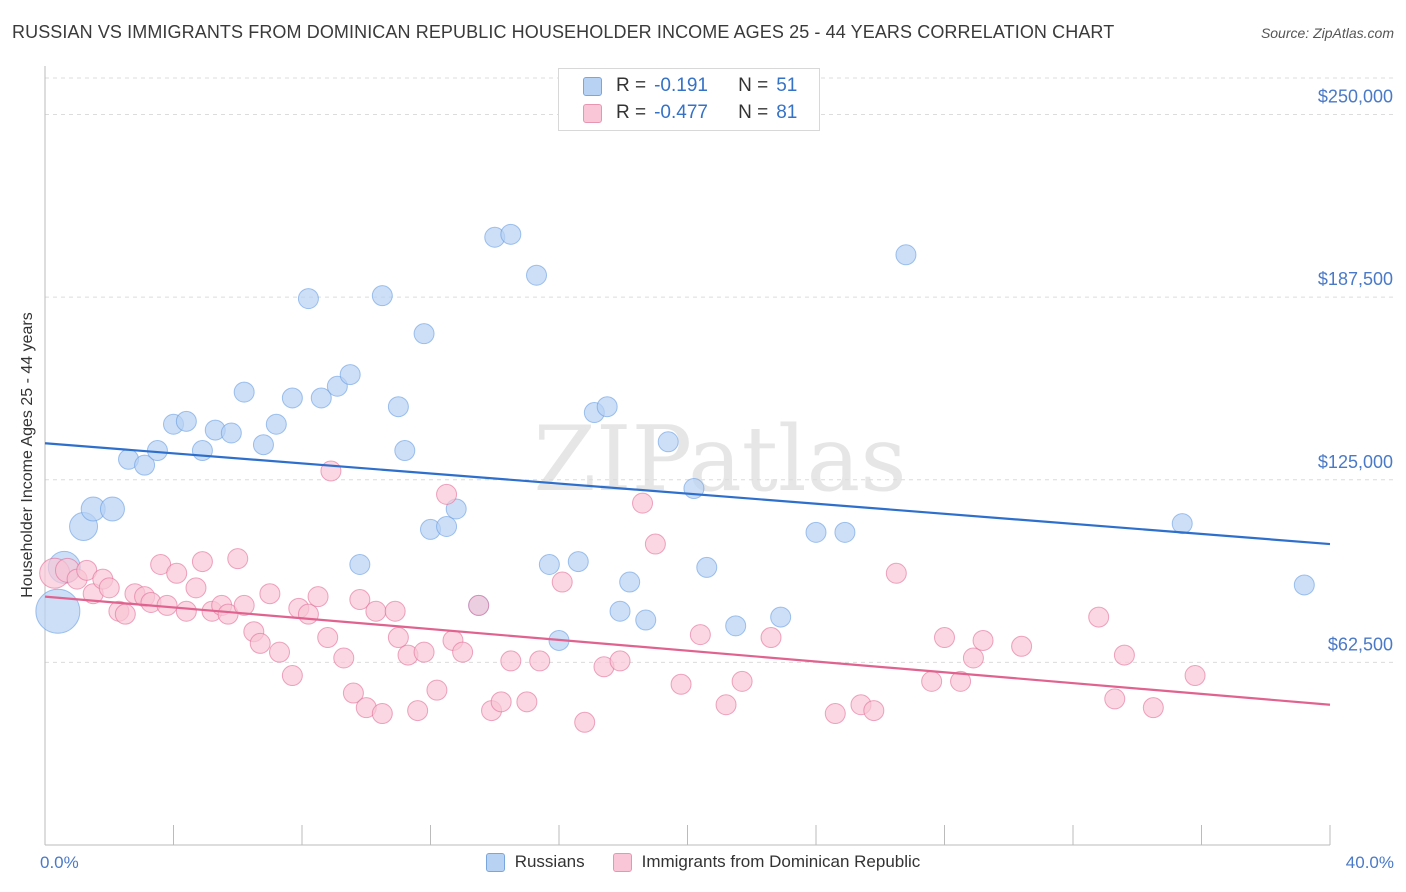 The height and width of the screenshot is (892, 1406). Describe the element at coordinates (687, 494) in the screenshot. I see `trend-line-russians` at that location.